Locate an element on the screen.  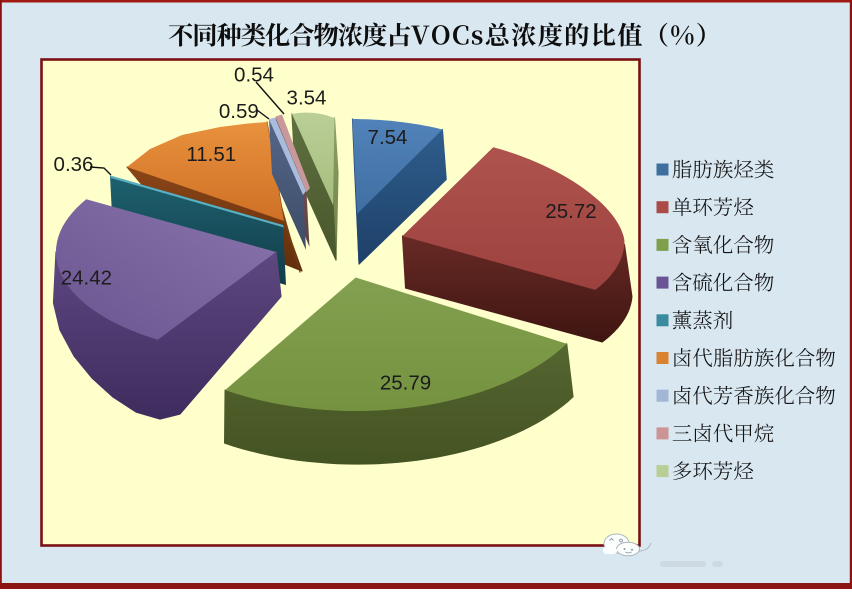
svg-text: 3.54 is located at coordinates (307, 98).